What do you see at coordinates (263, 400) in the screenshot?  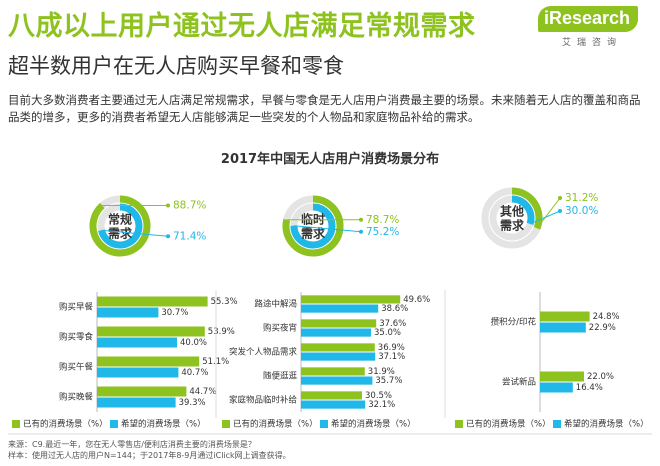 I see `group-2-category-label: 家庭物品临时补给` at bounding box center [263, 400].